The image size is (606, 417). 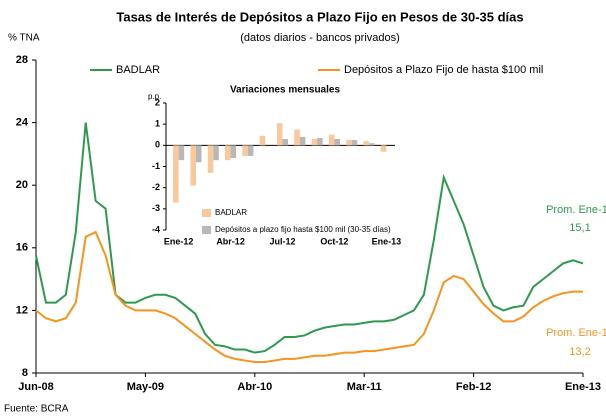 I want to click on x-tick-label: May-09, so click(x=145, y=387).